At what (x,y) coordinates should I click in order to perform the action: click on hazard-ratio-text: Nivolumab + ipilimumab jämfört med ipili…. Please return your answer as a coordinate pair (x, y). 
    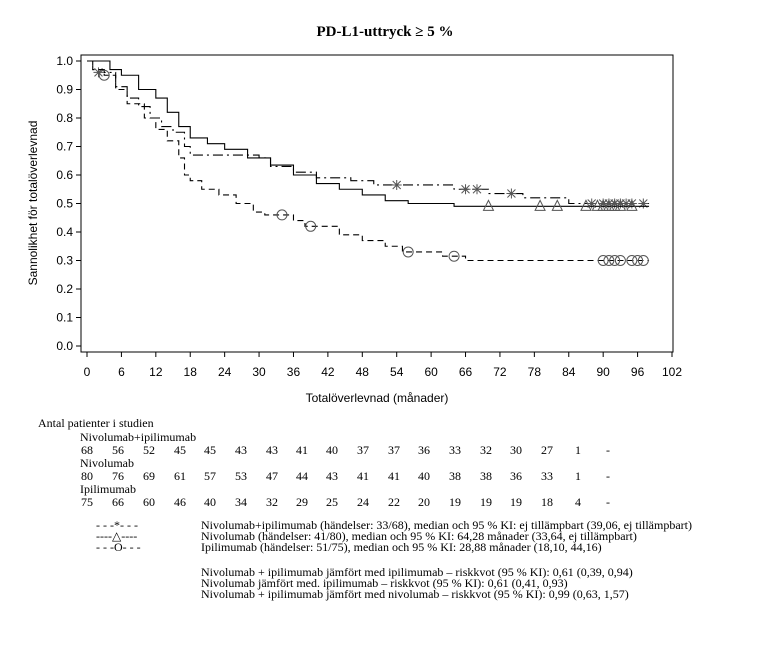
    Looking at the image, I should click on (417, 572).